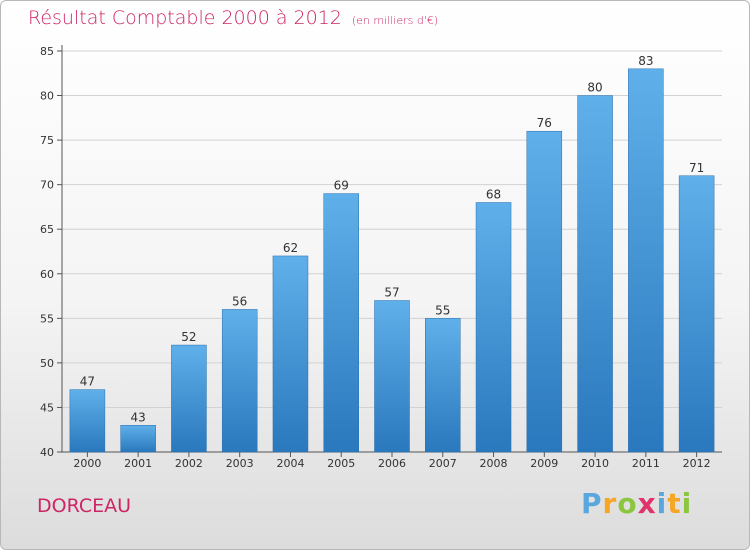  I want to click on y-tick-label: 50, so click(47, 363).